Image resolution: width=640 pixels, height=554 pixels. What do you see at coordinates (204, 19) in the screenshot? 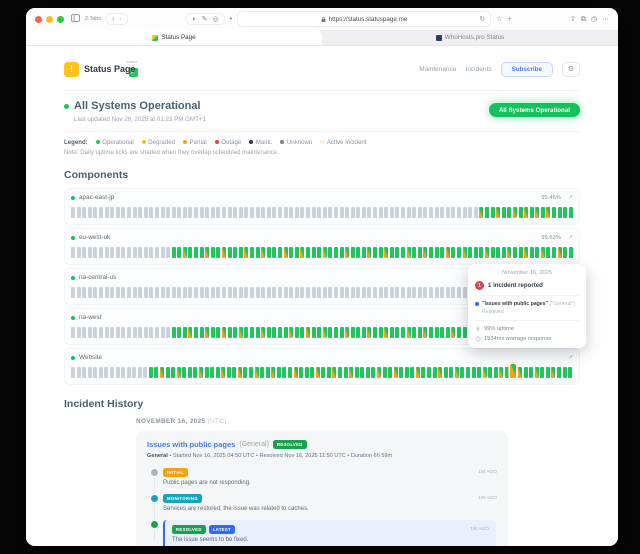
I see `pen-extension-icon: ✎` at bounding box center [204, 19].